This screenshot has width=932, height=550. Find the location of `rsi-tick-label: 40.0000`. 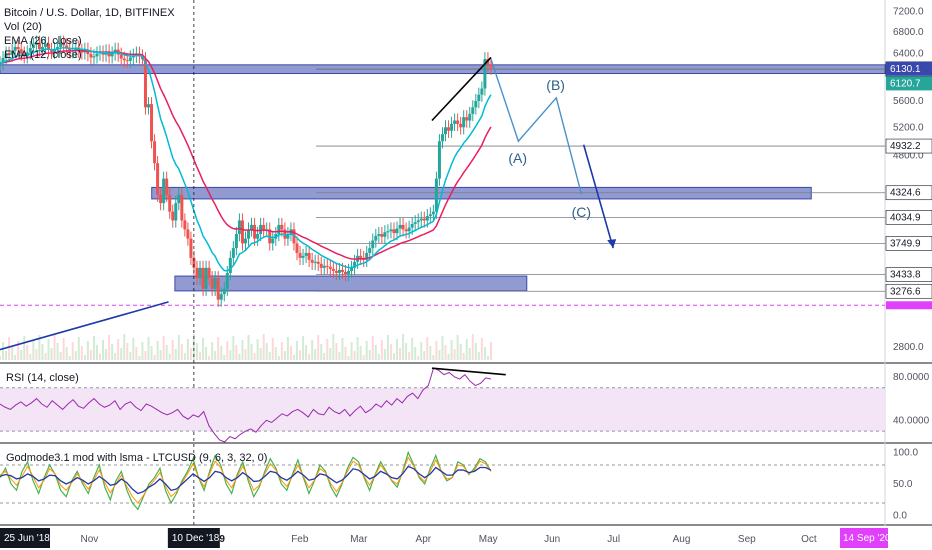

rsi-tick-label: 40.0000 is located at coordinates (911, 420).